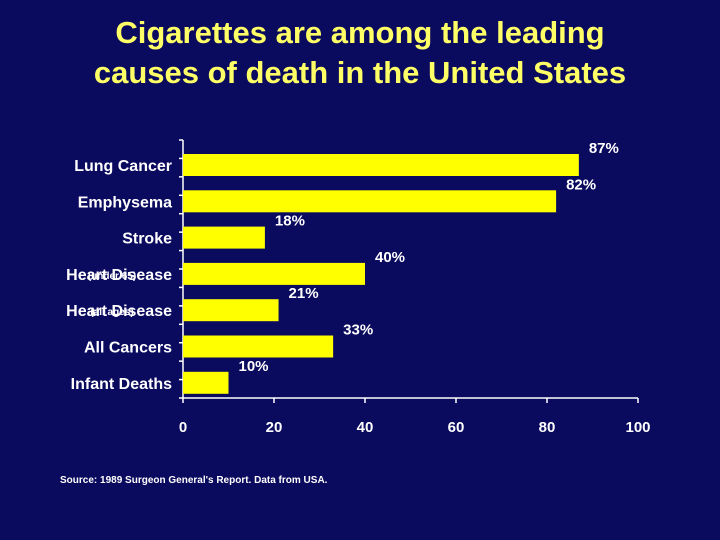 This screenshot has height=540, width=720. What do you see at coordinates (637, 427) in the screenshot?
I see `x-tick-label: 100` at bounding box center [637, 427].